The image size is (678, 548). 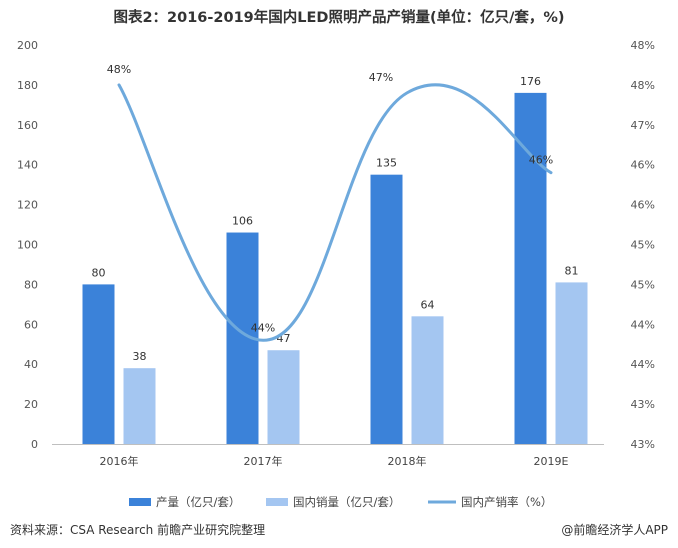 What do you see at coordinates (27, 125) in the screenshot?
I see `left-tick-label: 160` at bounding box center [27, 125].